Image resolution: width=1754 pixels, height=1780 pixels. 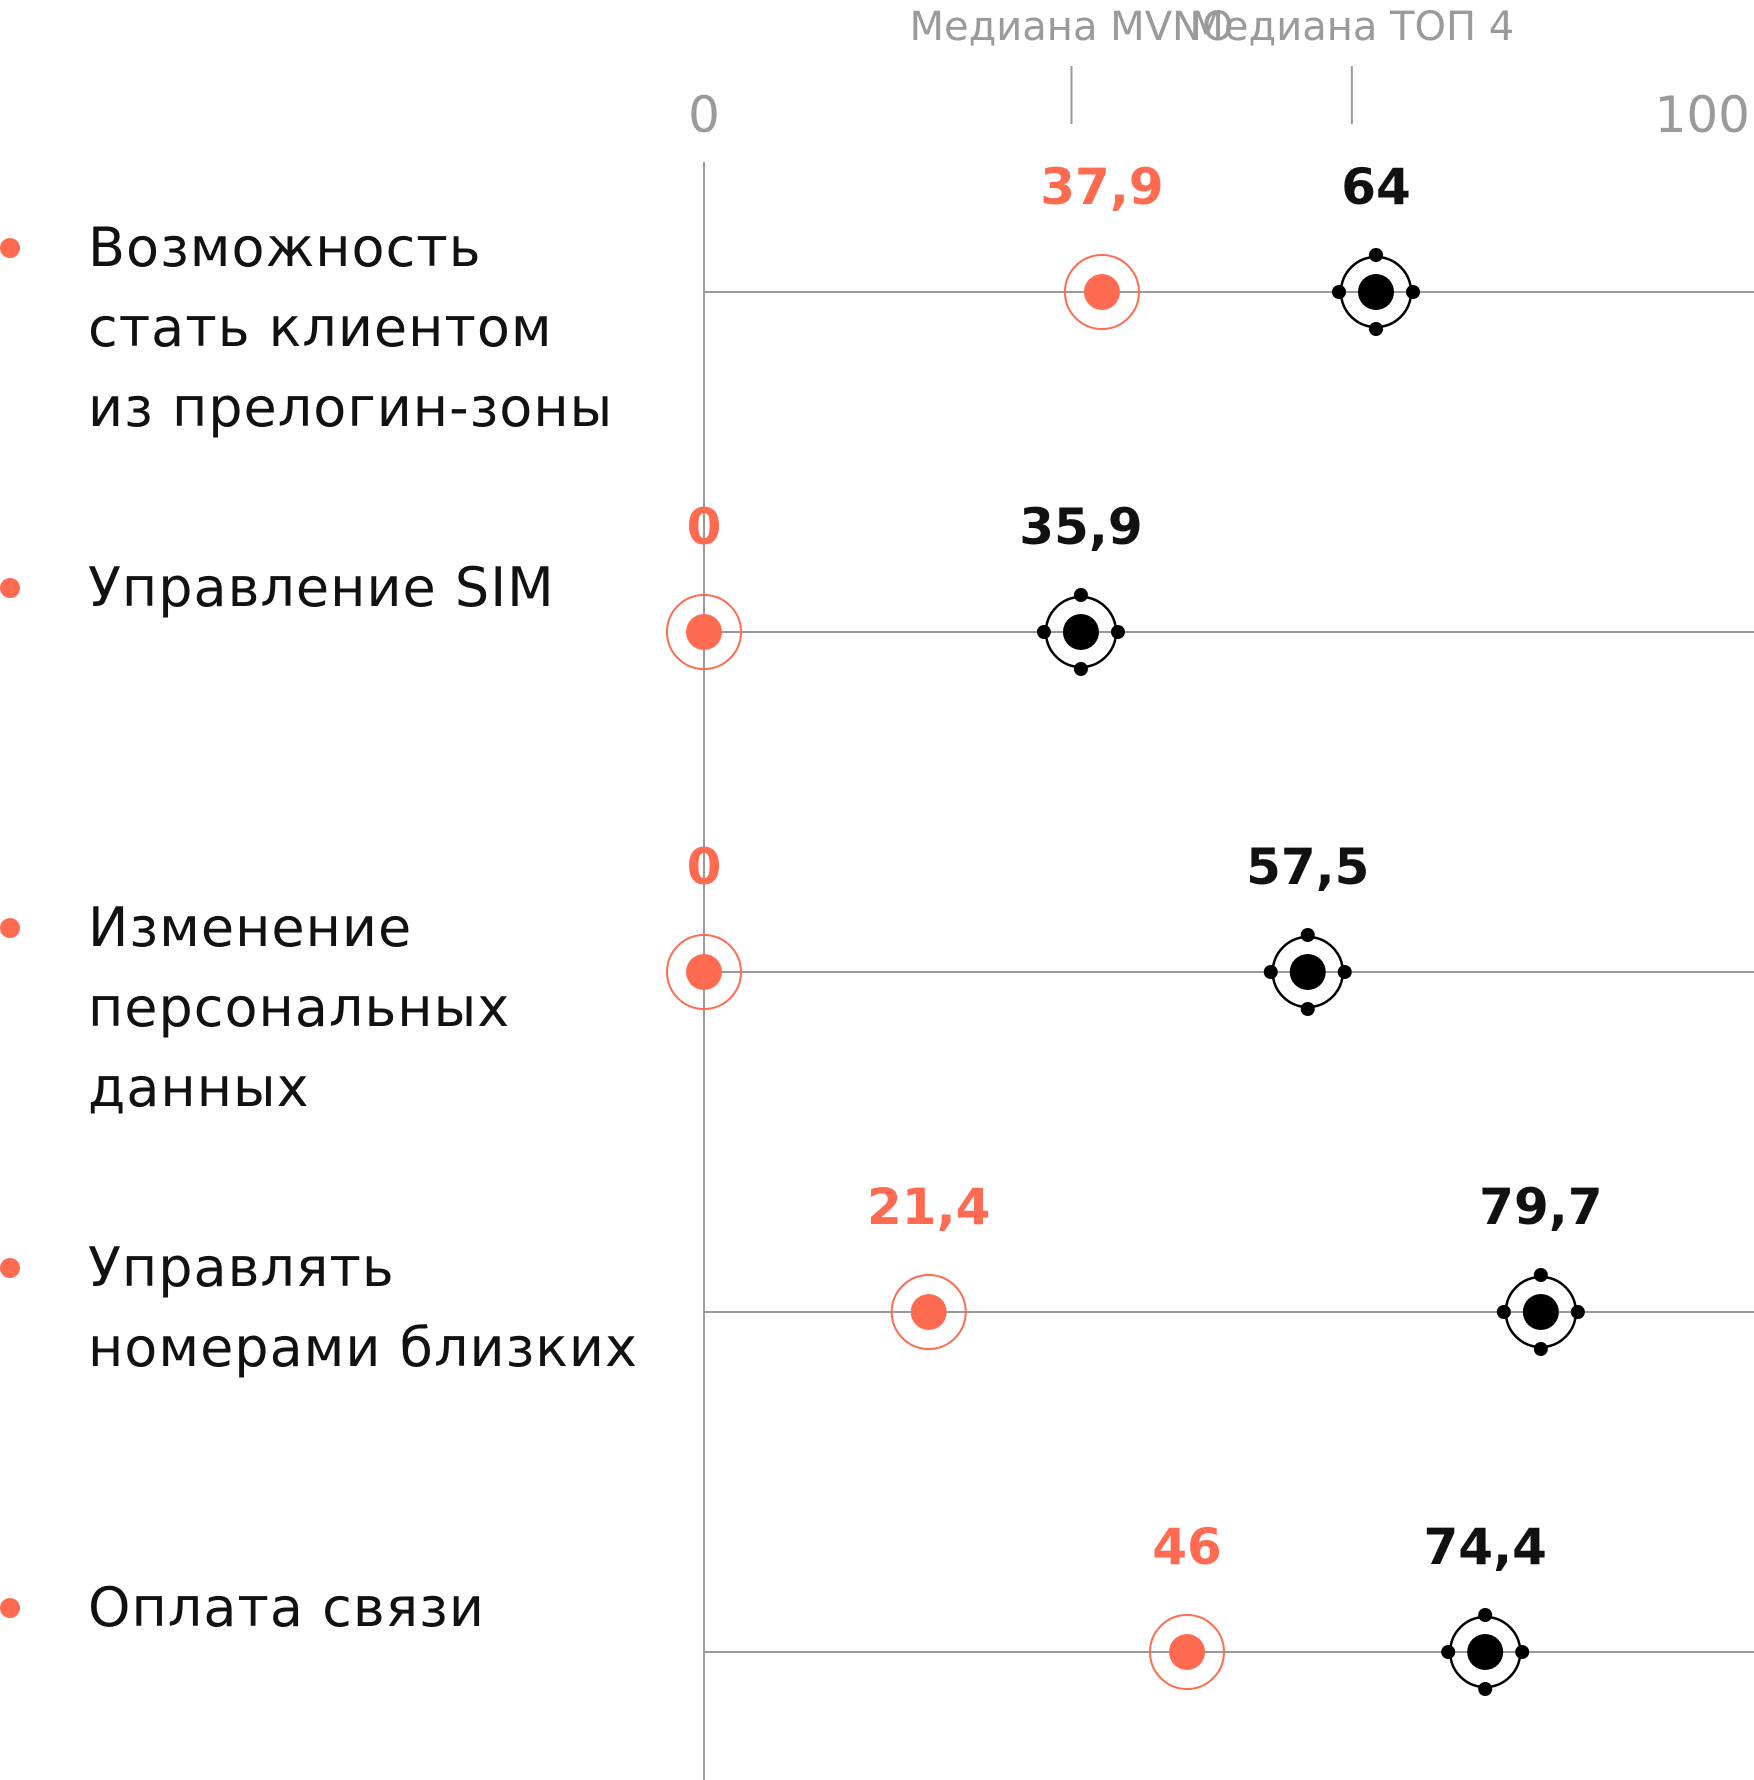 I want to click on top4-value-3: 79,7, so click(x=1540, y=1207).